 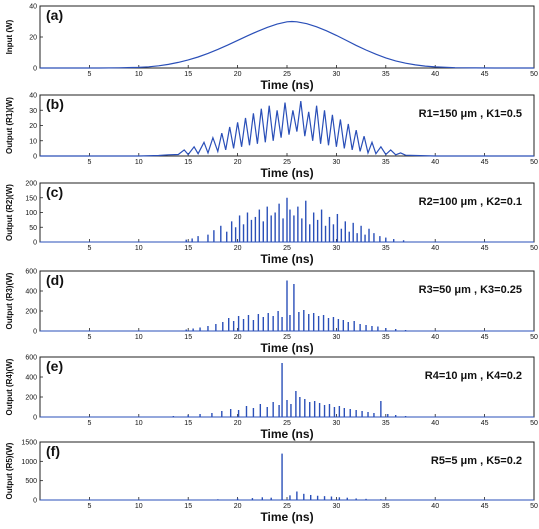 What do you see at coordinates (29, 443) in the screenshot?
I see `y-tick-label: 1500` at bounding box center [29, 443].